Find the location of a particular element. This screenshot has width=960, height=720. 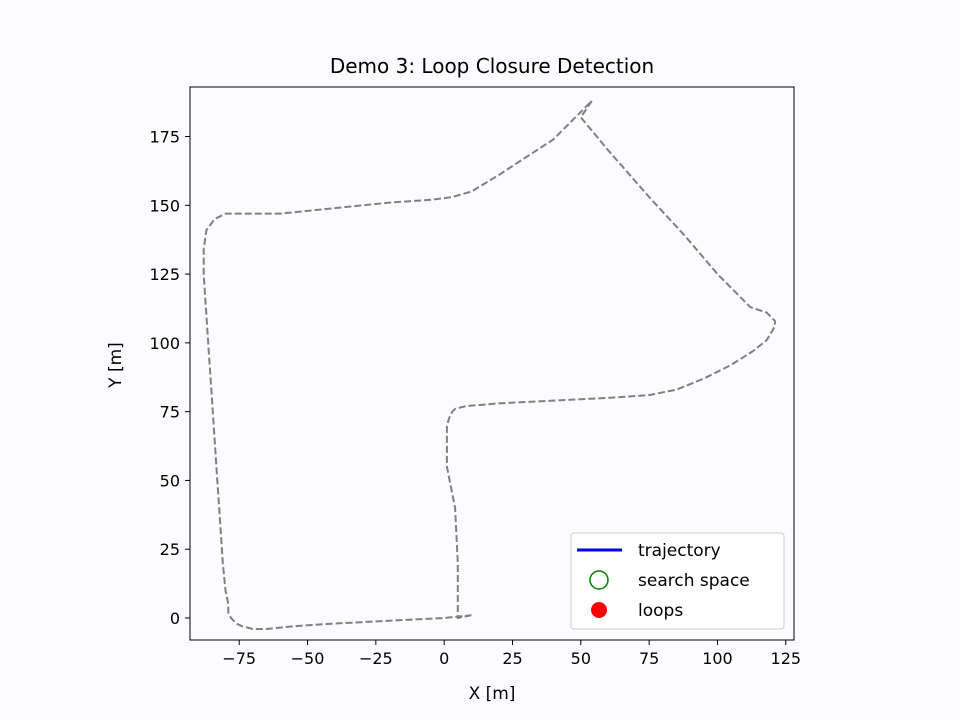

y-tick-label: 75 is located at coordinates (170, 412).